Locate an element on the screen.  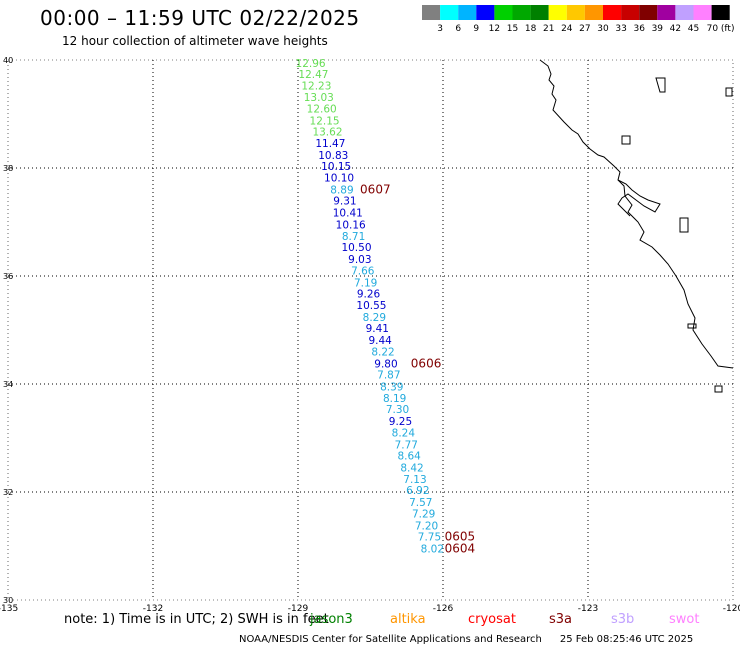
swh-value-label: 8.71 is located at coordinates (353, 237).